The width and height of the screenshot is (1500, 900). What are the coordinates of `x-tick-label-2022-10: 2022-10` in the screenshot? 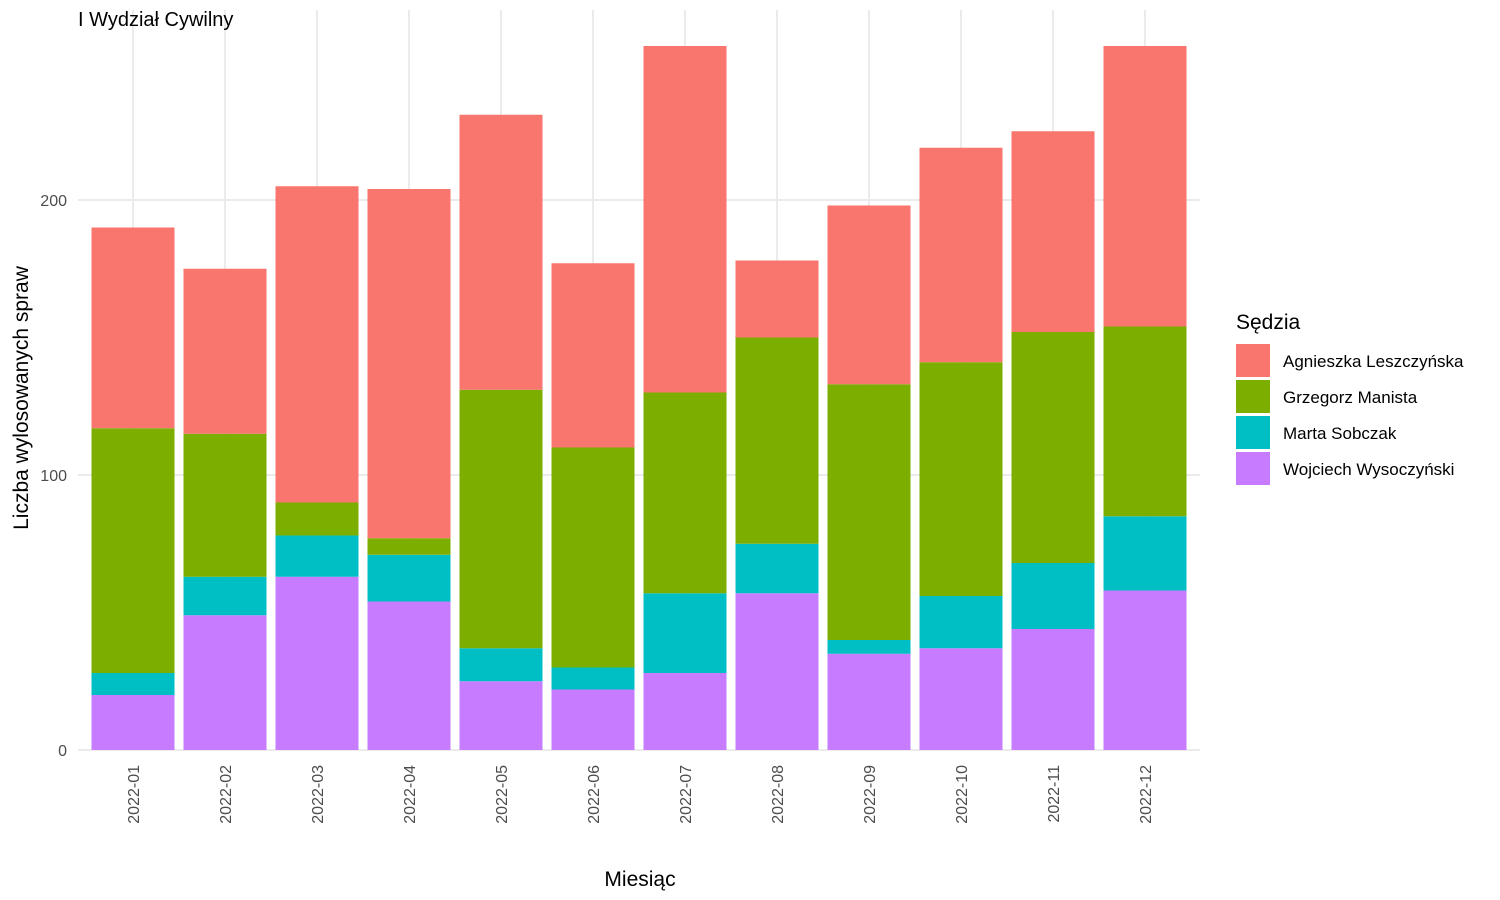 It's located at (962, 794).